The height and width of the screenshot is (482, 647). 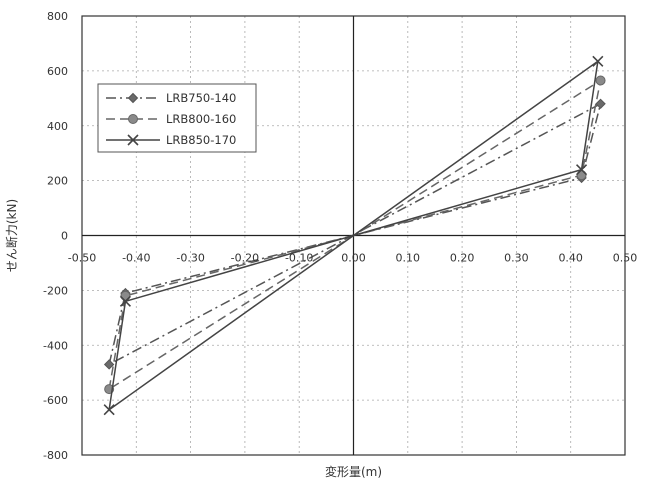 What do you see at coordinates (570, 258) in the screenshot?
I see `x-tick-label: 0.40` at bounding box center [570, 258].